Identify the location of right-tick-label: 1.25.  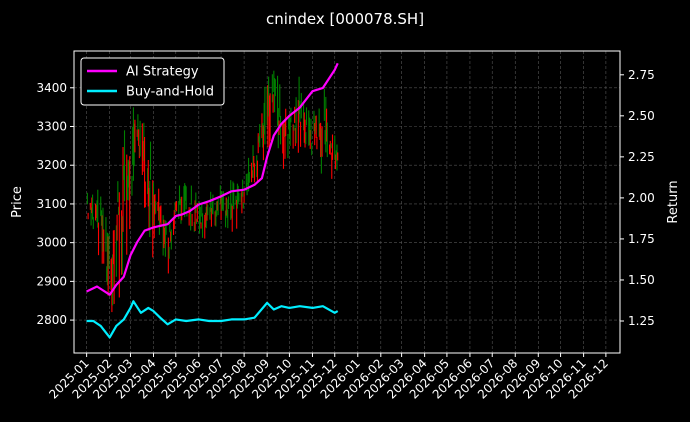
(641, 321).